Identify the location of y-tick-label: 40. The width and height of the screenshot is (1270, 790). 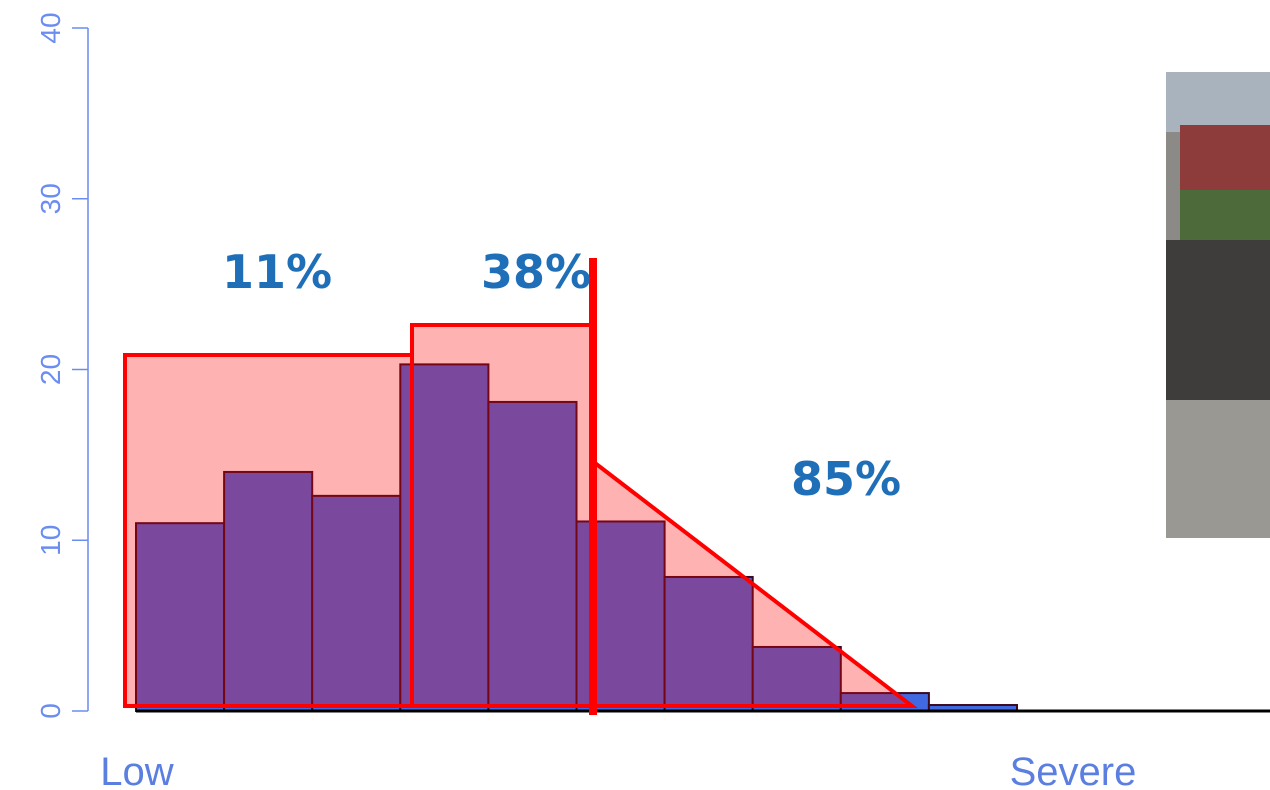
(50, 27).